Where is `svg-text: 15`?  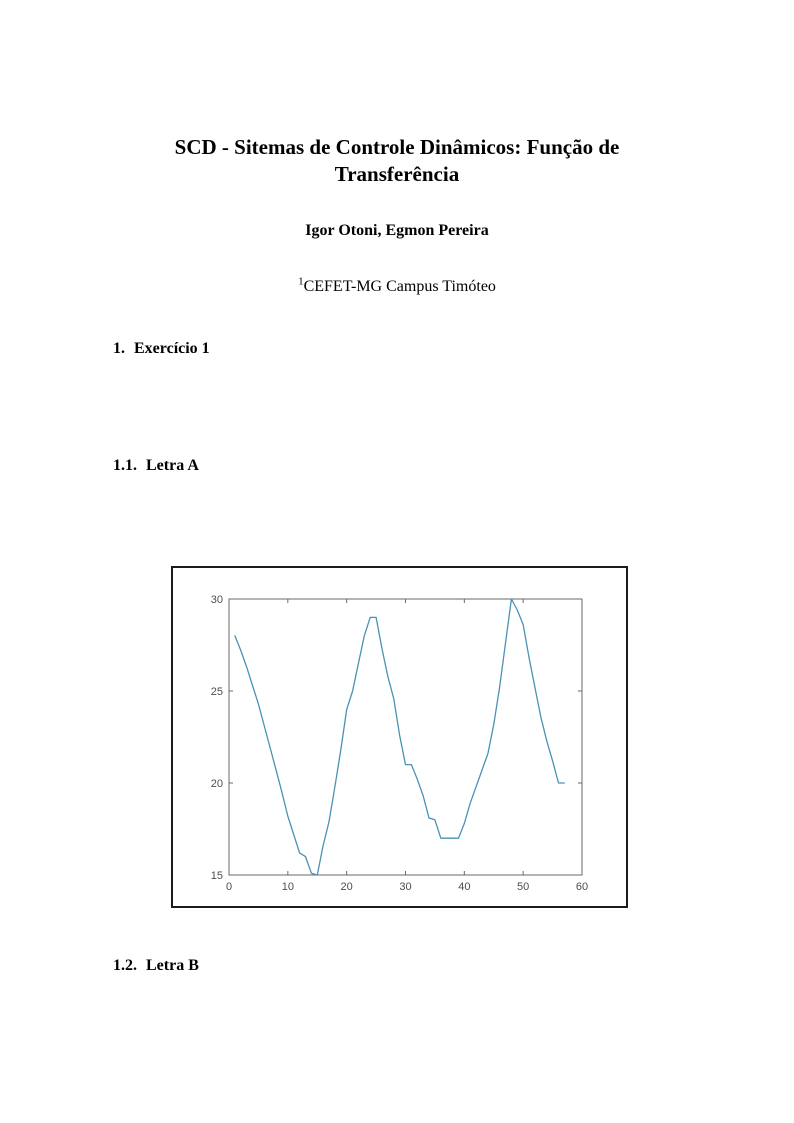 svg-text: 15 is located at coordinates (217, 876).